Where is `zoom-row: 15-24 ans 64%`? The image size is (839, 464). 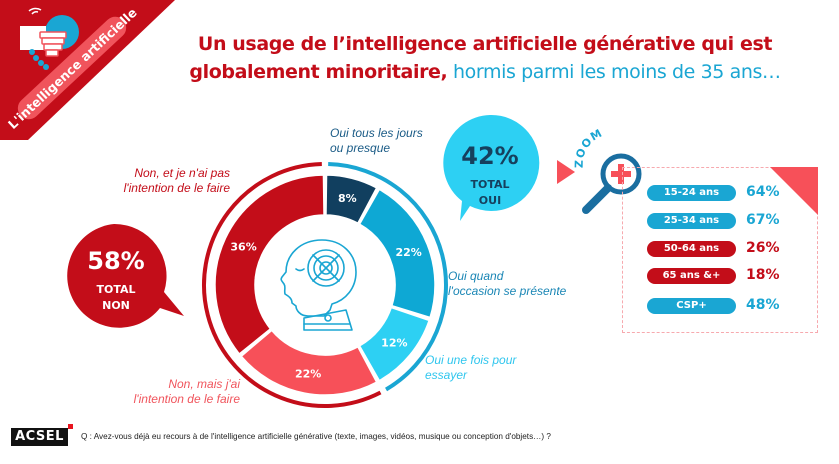 zoom-row: 15-24 ans 64% is located at coordinates (722, 192).